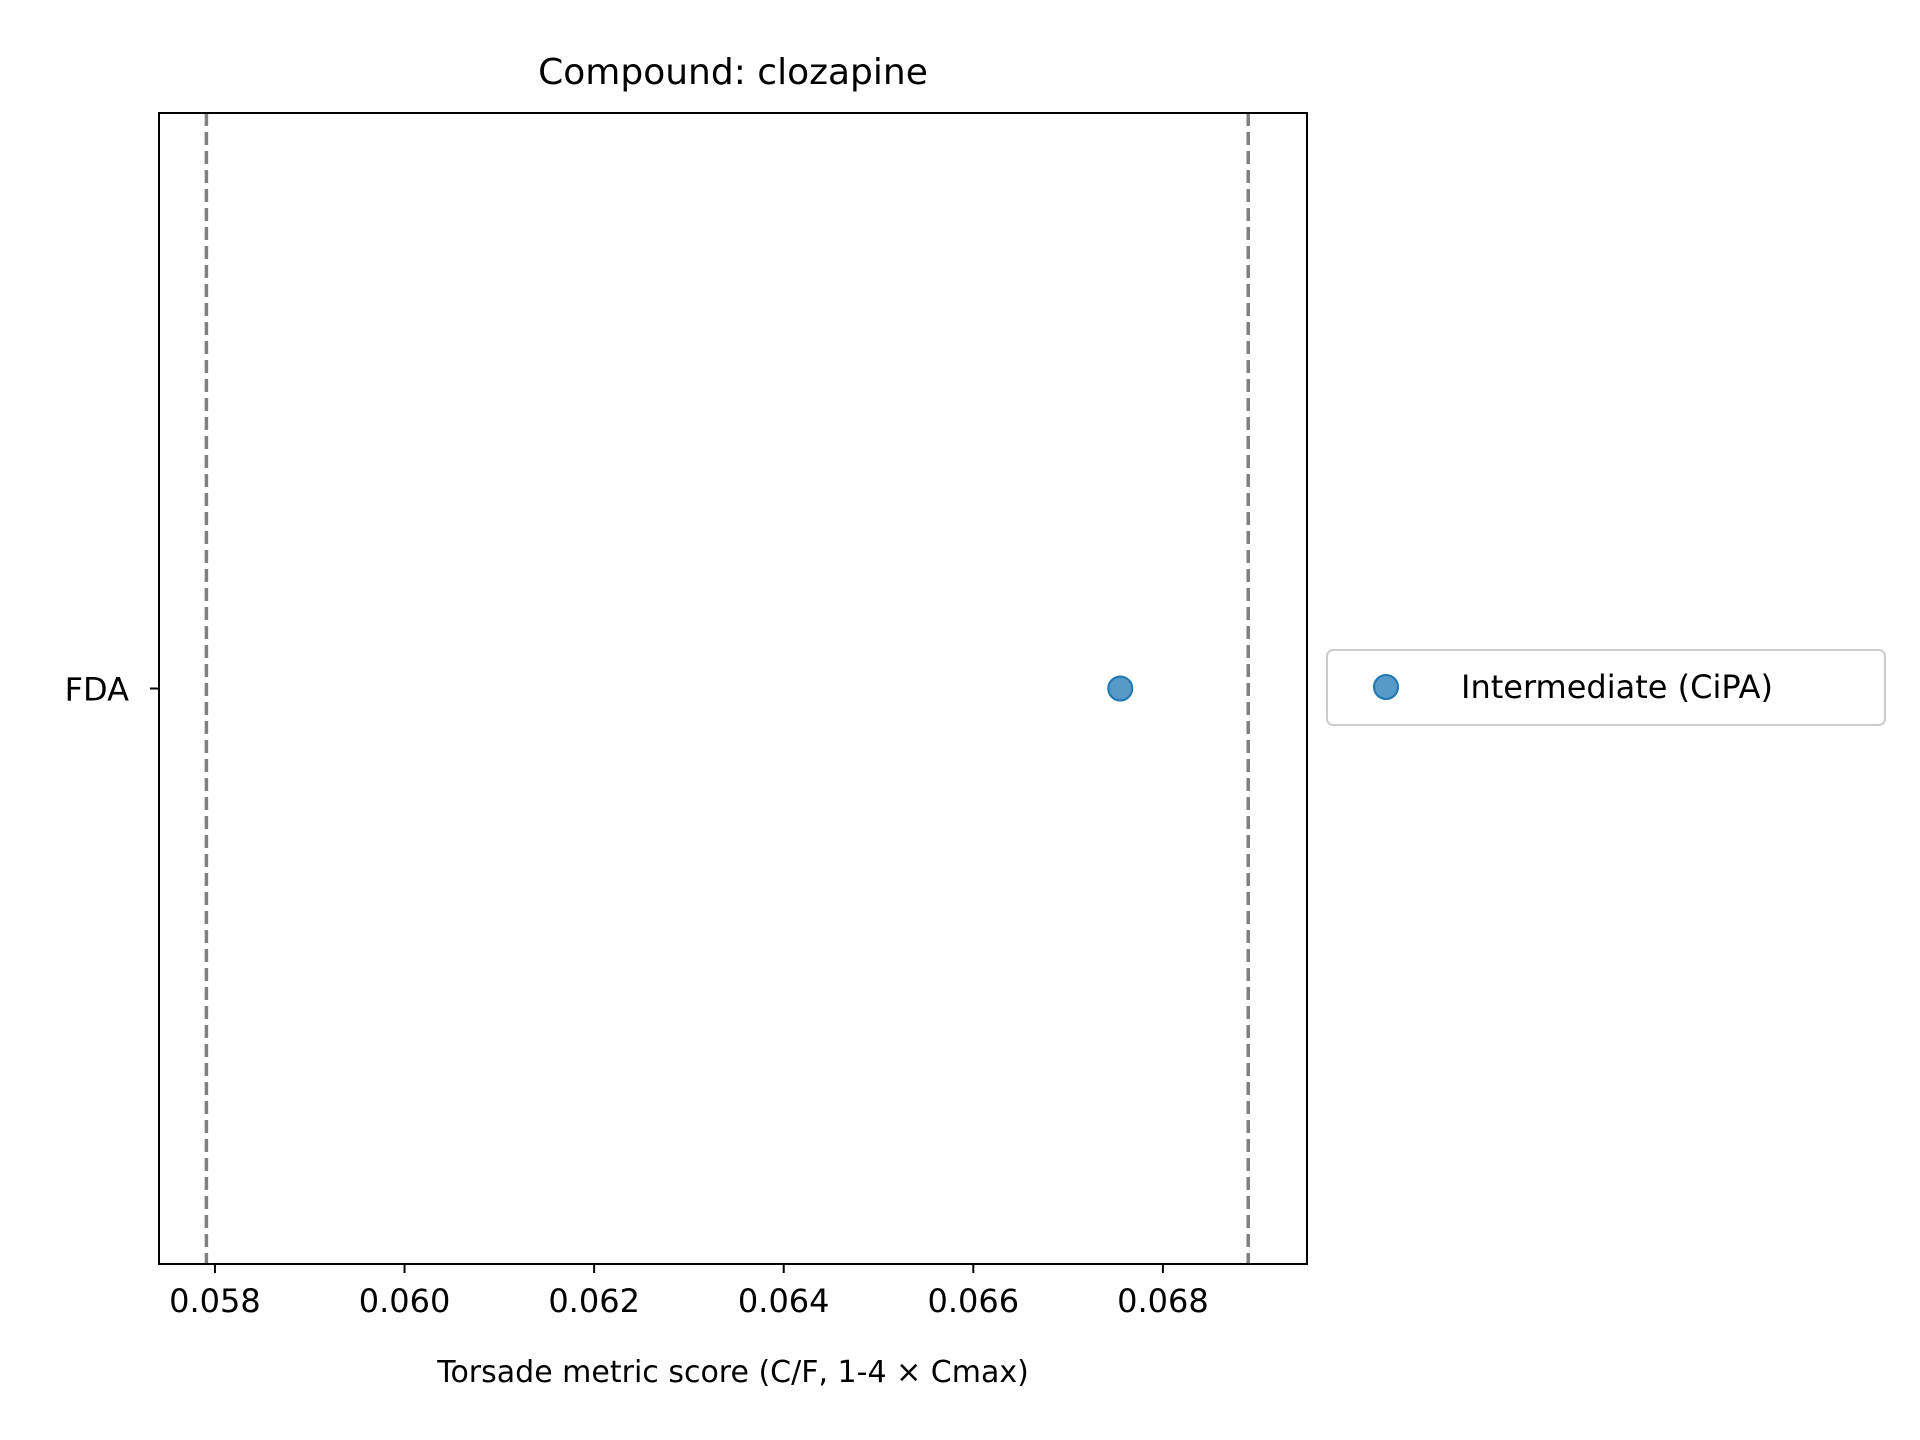  Describe the element at coordinates (1386, 687) in the screenshot. I see `legend-marker` at that location.